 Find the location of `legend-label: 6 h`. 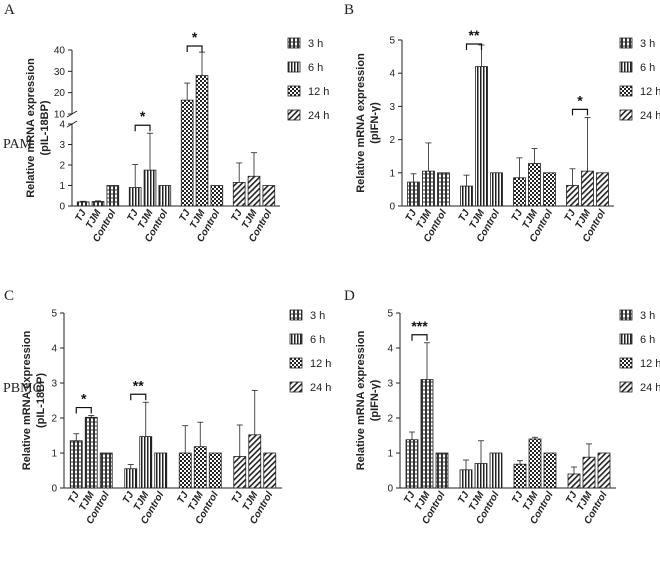

legend-label: 6 h is located at coordinates (647, 68).